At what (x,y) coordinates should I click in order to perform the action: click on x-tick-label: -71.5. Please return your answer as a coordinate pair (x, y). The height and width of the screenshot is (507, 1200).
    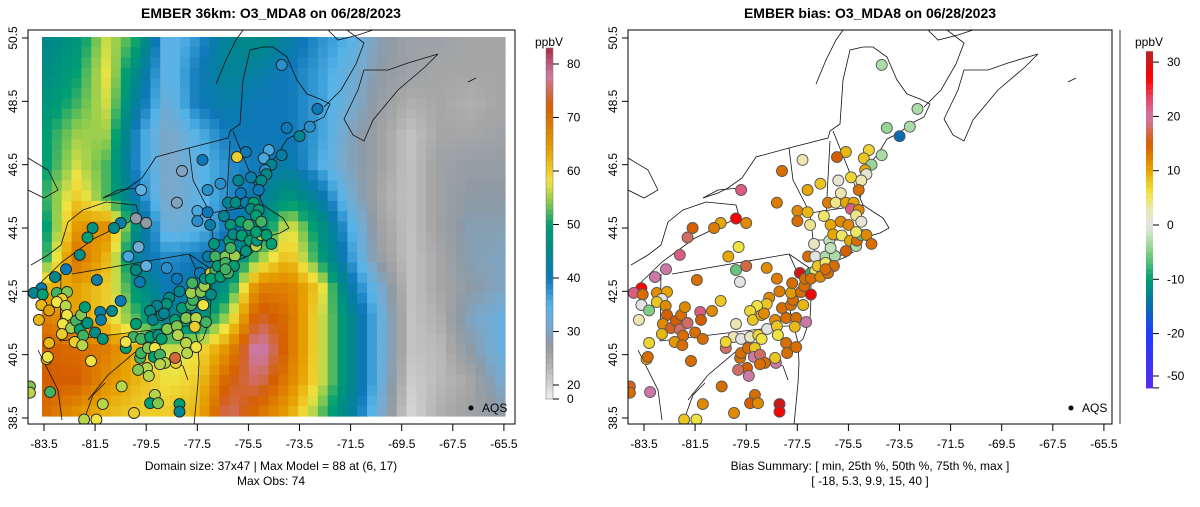
    Looking at the image, I should click on (951, 444).